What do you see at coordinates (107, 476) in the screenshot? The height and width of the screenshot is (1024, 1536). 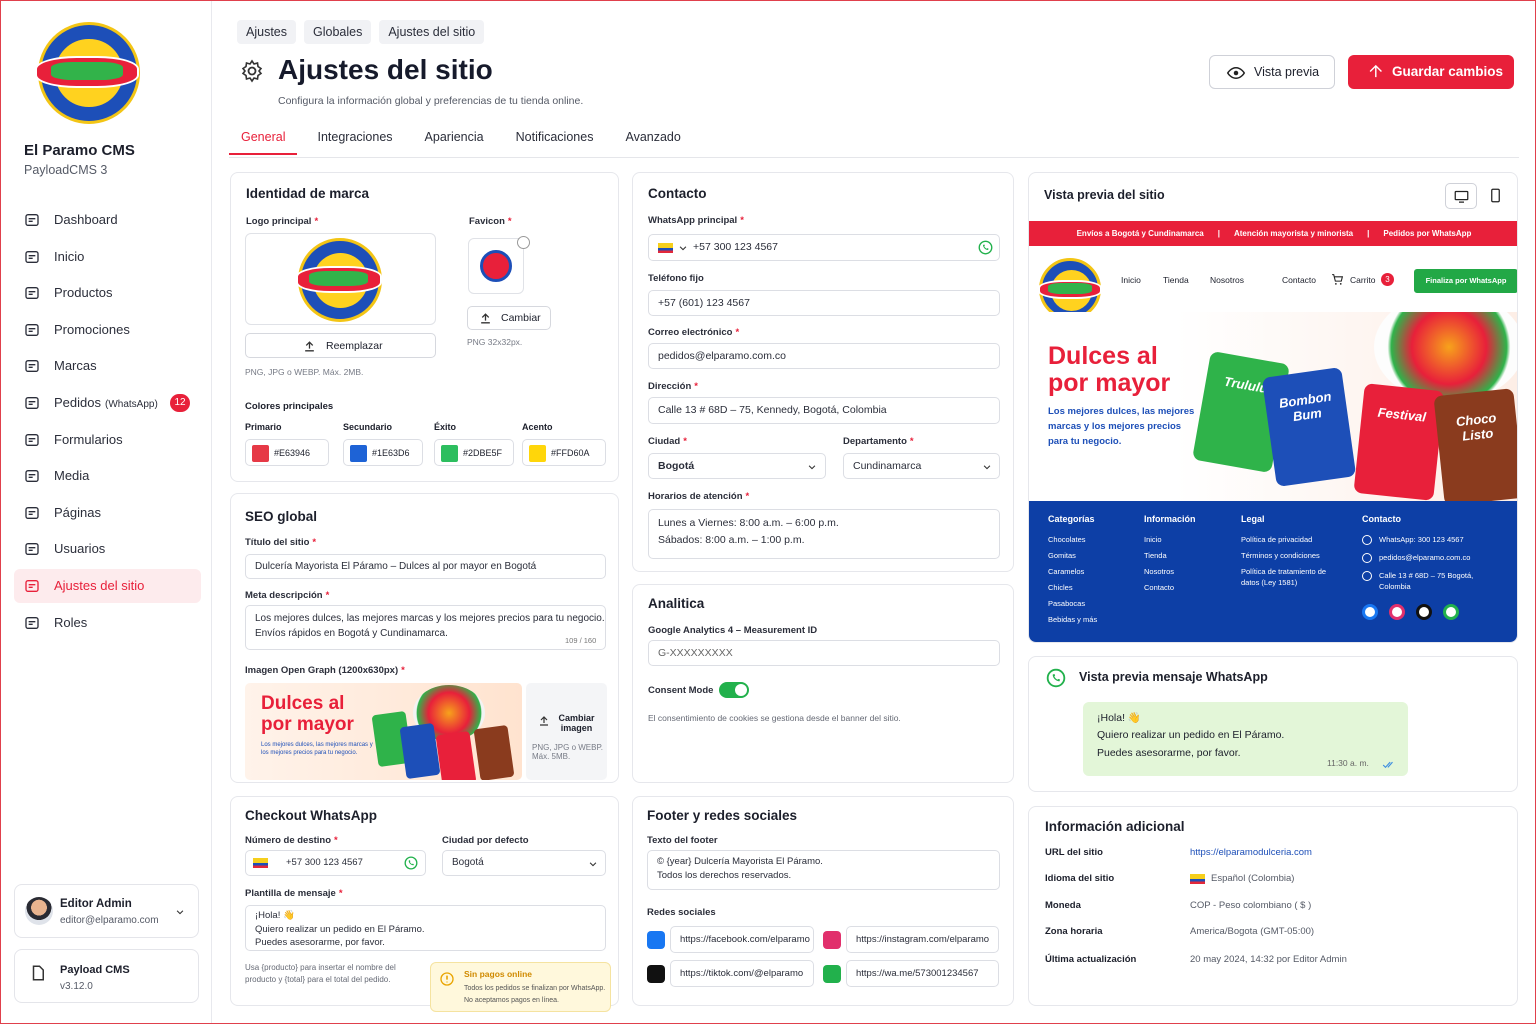 I see `nav-item: Media` at bounding box center [107, 476].